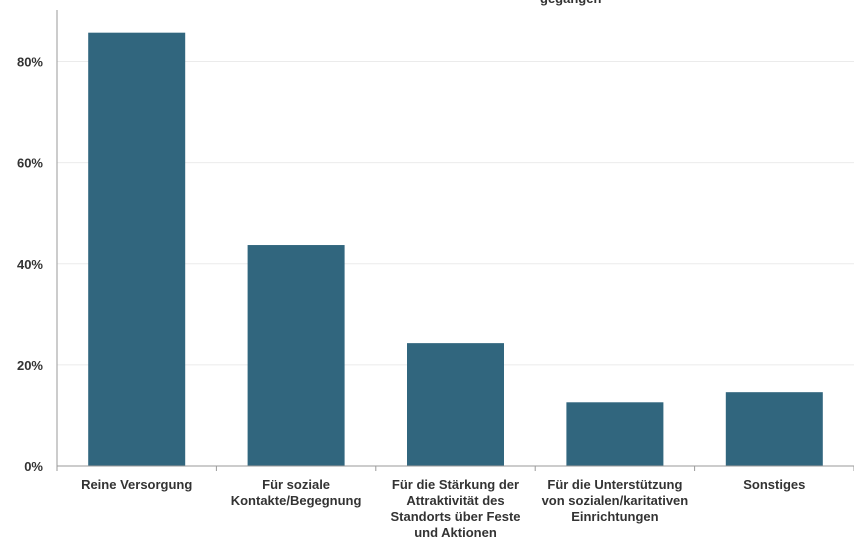  What do you see at coordinates (570, 3) in the screenshot?
I see `chart-title-fragment: gegangen` at bounding box center [570, 3].